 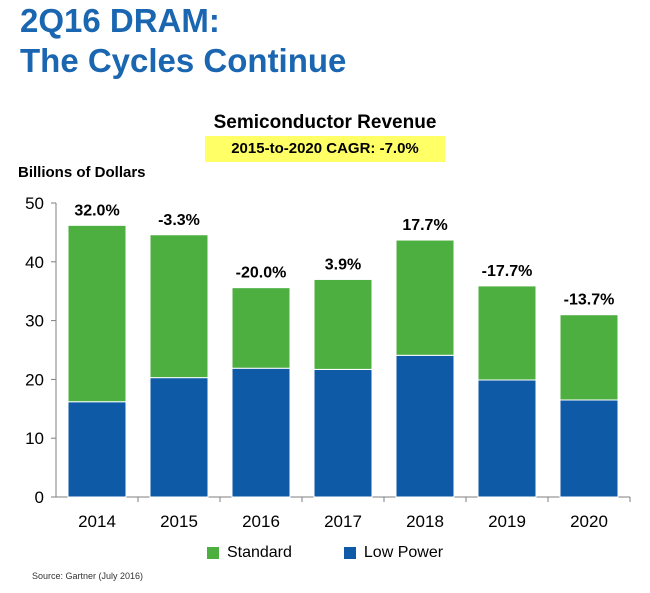 I want to click on bar-standard-2016, so click(x=261, y=328).